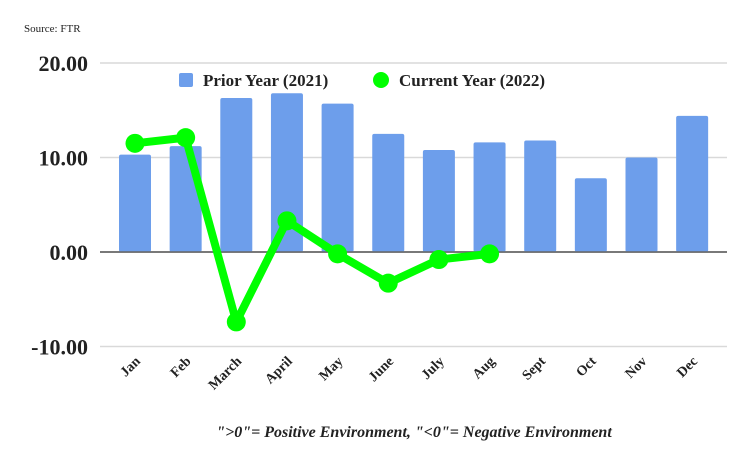 The height and width of the screenshot is (463, 750). What do you see at coordinates (225, 373) in the screenshot?
I see `x-tick-label: March` at bounding box center [225, 373].